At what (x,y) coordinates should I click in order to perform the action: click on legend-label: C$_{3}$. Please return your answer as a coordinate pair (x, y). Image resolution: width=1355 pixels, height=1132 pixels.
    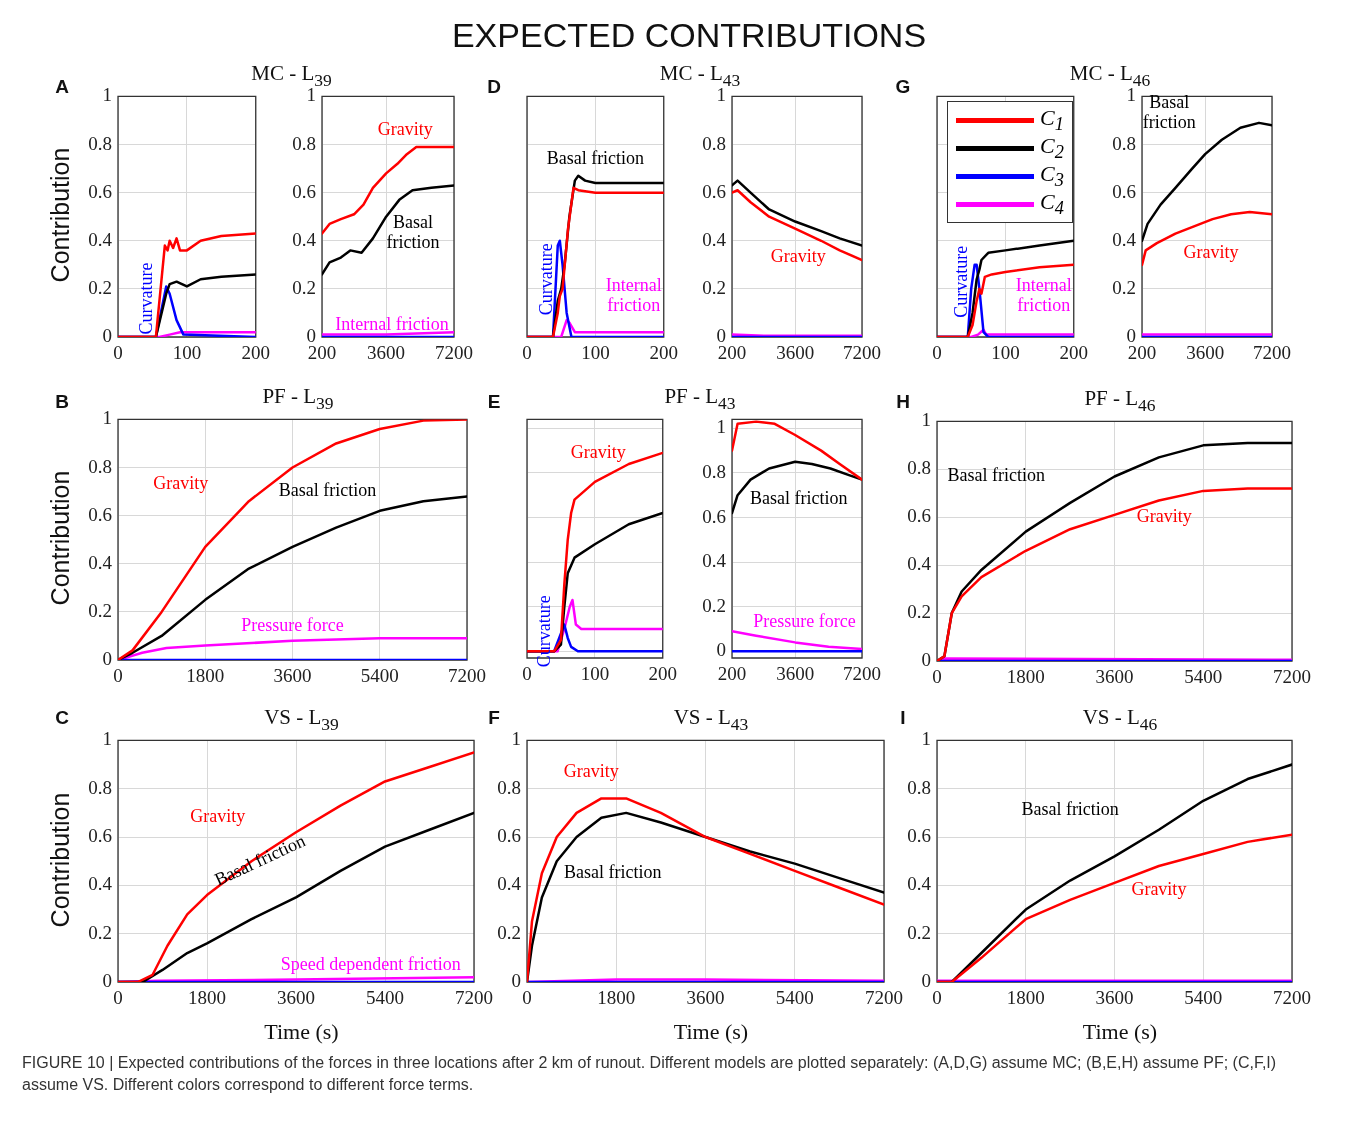
    Looking at the image, I should click on (1052, 175).